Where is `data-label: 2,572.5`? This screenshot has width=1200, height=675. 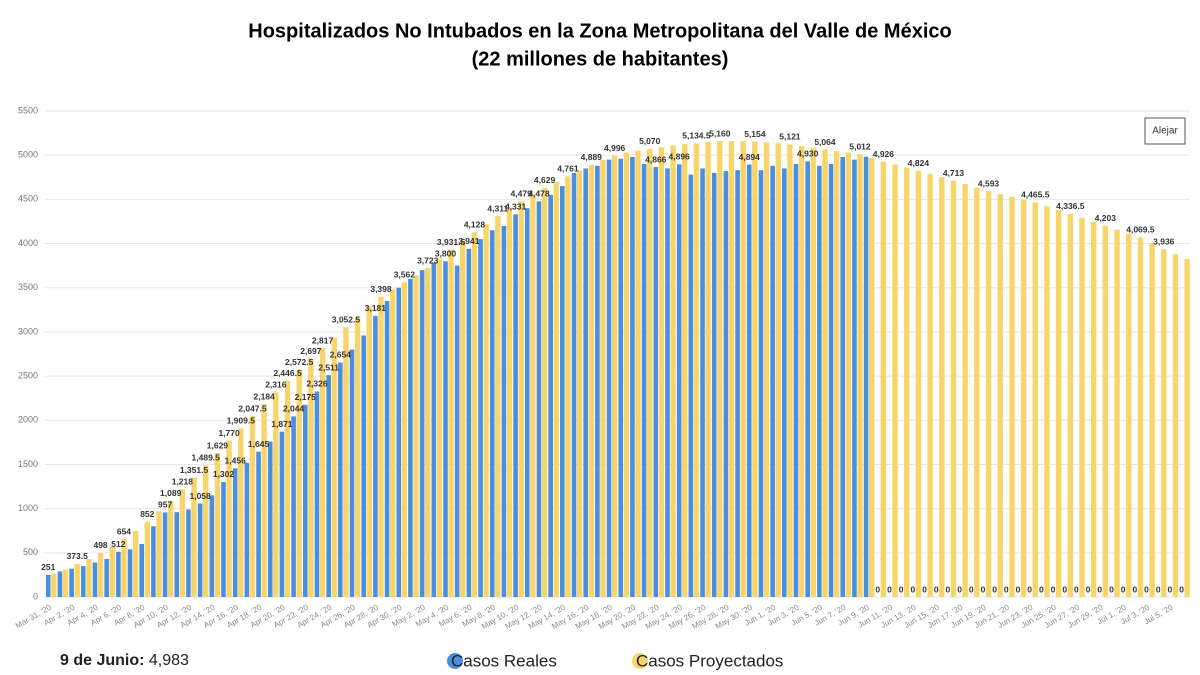
data-label: 2,572.5 is located at coordinates (299, 362).